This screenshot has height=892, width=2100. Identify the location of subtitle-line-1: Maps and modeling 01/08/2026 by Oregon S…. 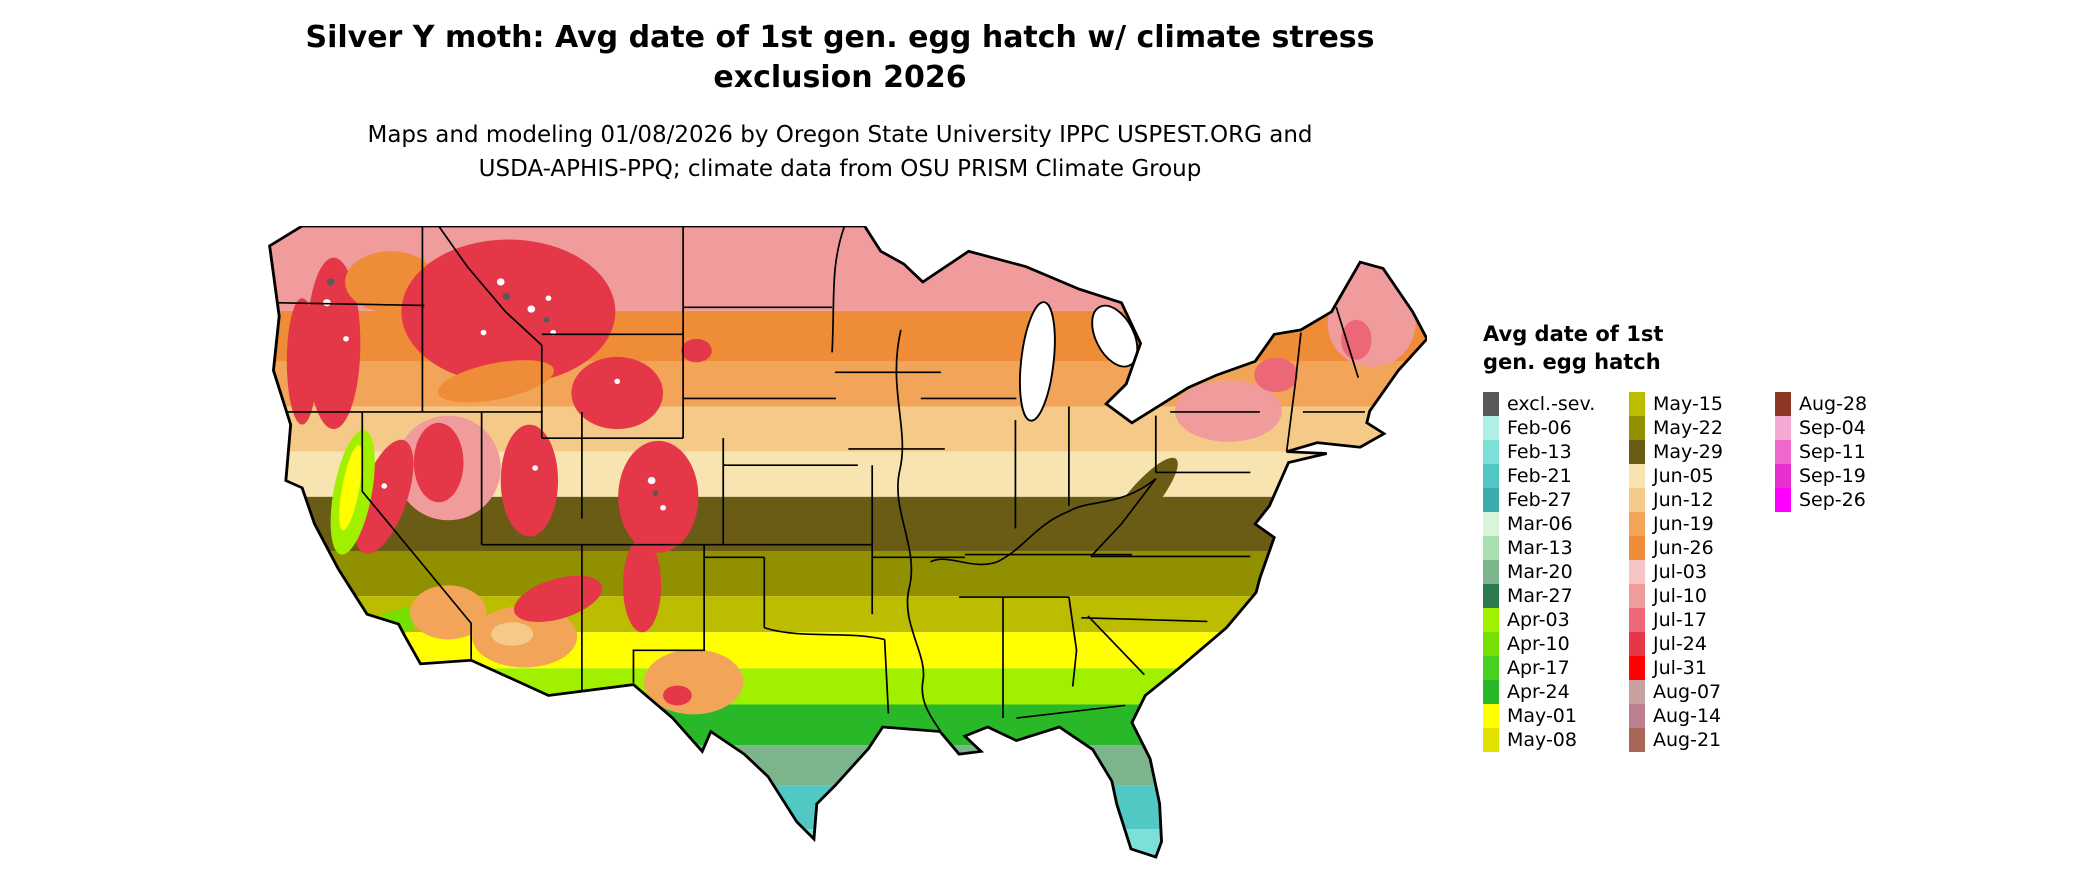
(840, 135).